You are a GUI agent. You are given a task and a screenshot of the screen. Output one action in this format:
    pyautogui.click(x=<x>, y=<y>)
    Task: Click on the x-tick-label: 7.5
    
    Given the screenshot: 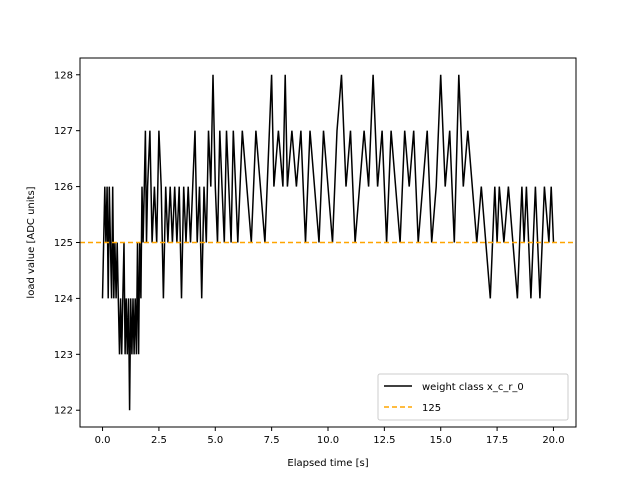 What is the action you would take?
    pyautogui.click(x=272, y=440)
    